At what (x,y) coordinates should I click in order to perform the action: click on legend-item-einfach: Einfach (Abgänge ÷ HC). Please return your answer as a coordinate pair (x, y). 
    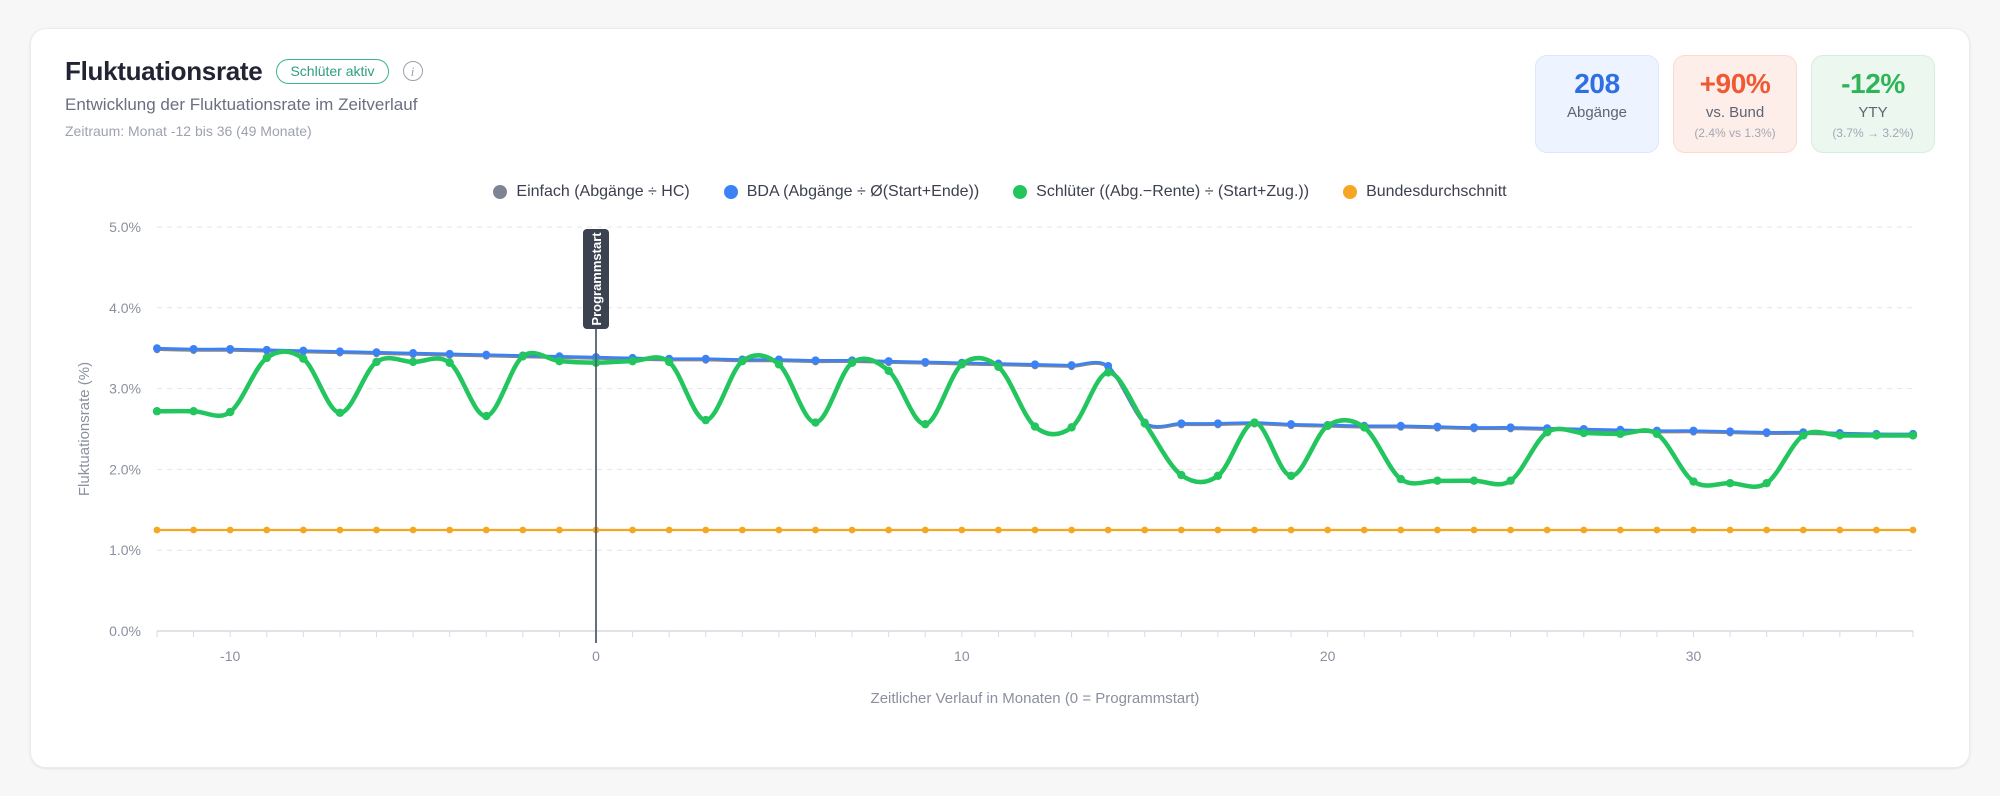
    Looking at the image, I should click on (591, 192).